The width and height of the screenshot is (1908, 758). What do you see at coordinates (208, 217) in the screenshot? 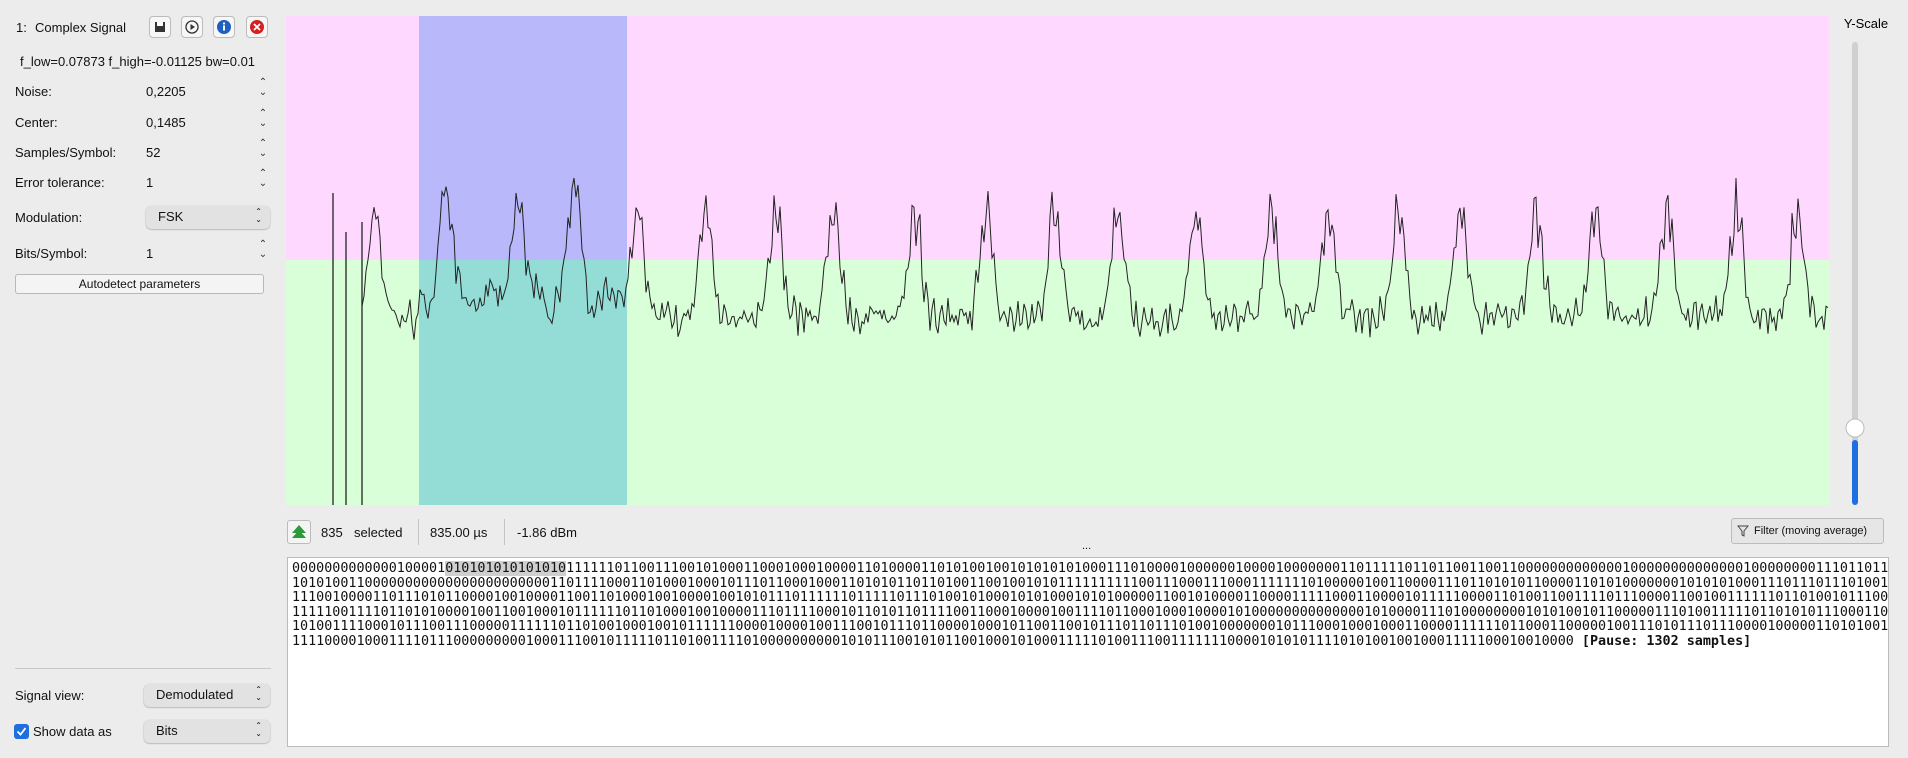
I see `modulation-combo: FSK` at bounding box center [208, 217].